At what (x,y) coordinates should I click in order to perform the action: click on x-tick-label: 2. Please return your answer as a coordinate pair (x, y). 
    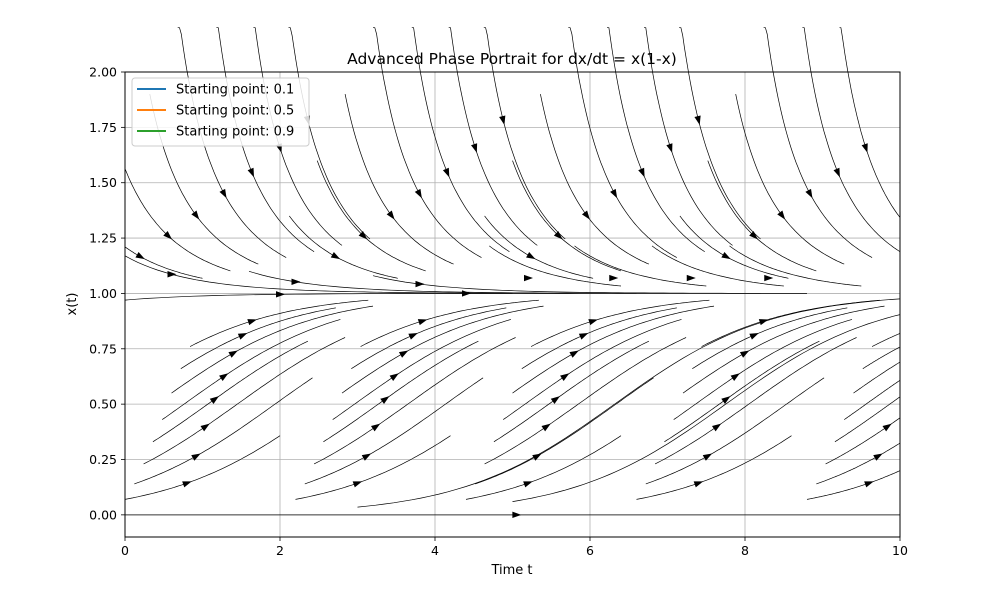
    Looking at the image, I should click on (280, 550).